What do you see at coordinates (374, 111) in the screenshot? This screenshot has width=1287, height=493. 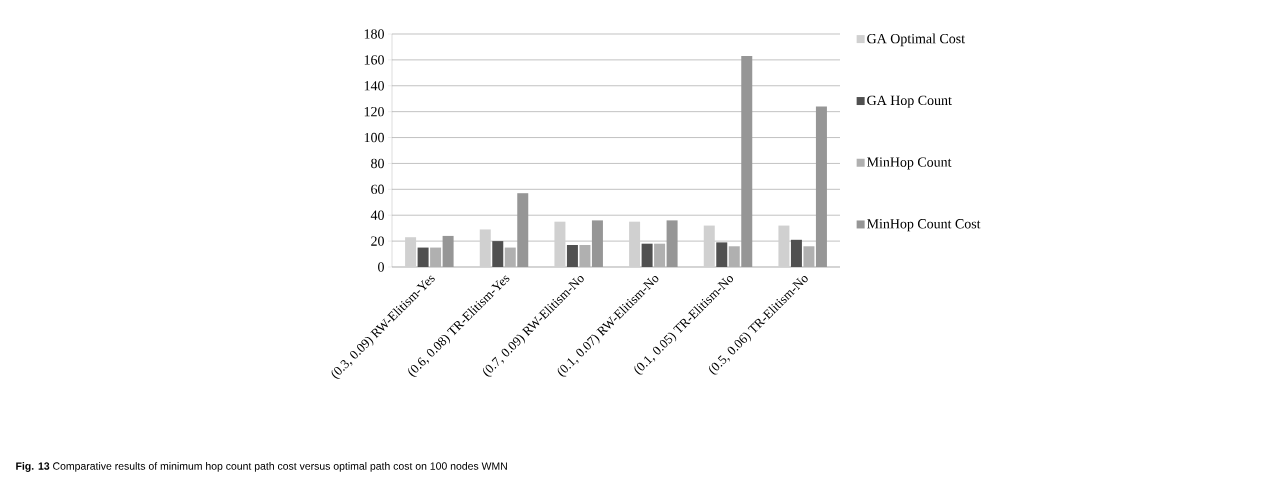 I see `y-tick-label: 120` at bounding box center [374, 111].